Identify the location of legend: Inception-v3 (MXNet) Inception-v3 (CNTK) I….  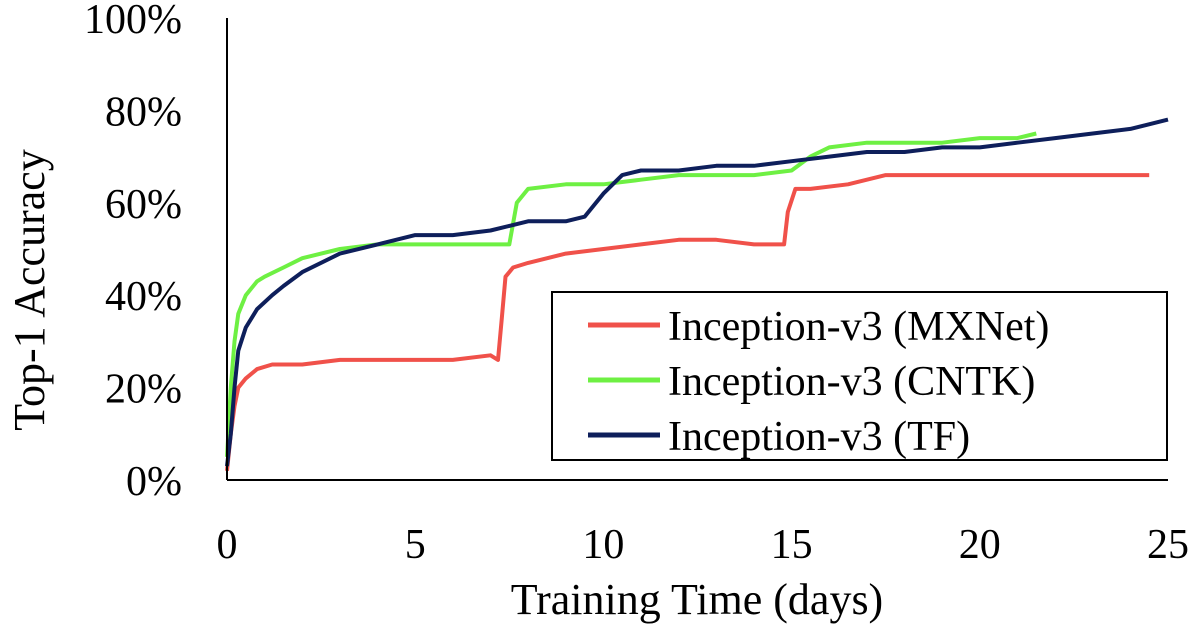
(859, 376).